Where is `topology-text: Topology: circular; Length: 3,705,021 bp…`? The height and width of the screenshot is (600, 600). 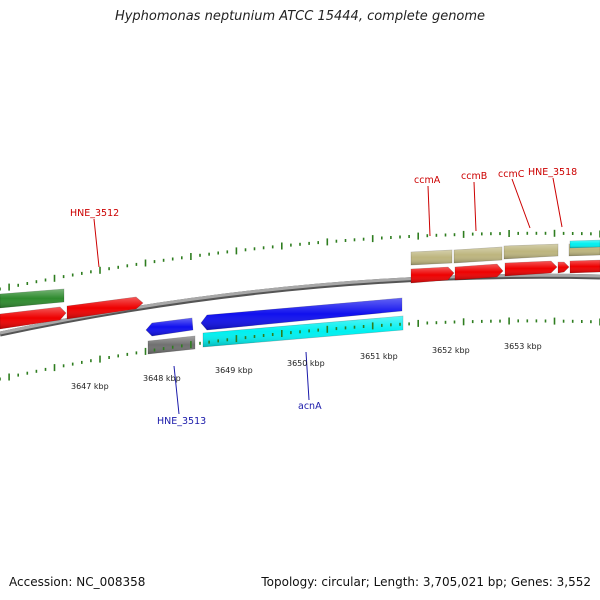
topology-text: Topology: circular; Length: 3,705,021 bp… is located at coordinates (426, 582).